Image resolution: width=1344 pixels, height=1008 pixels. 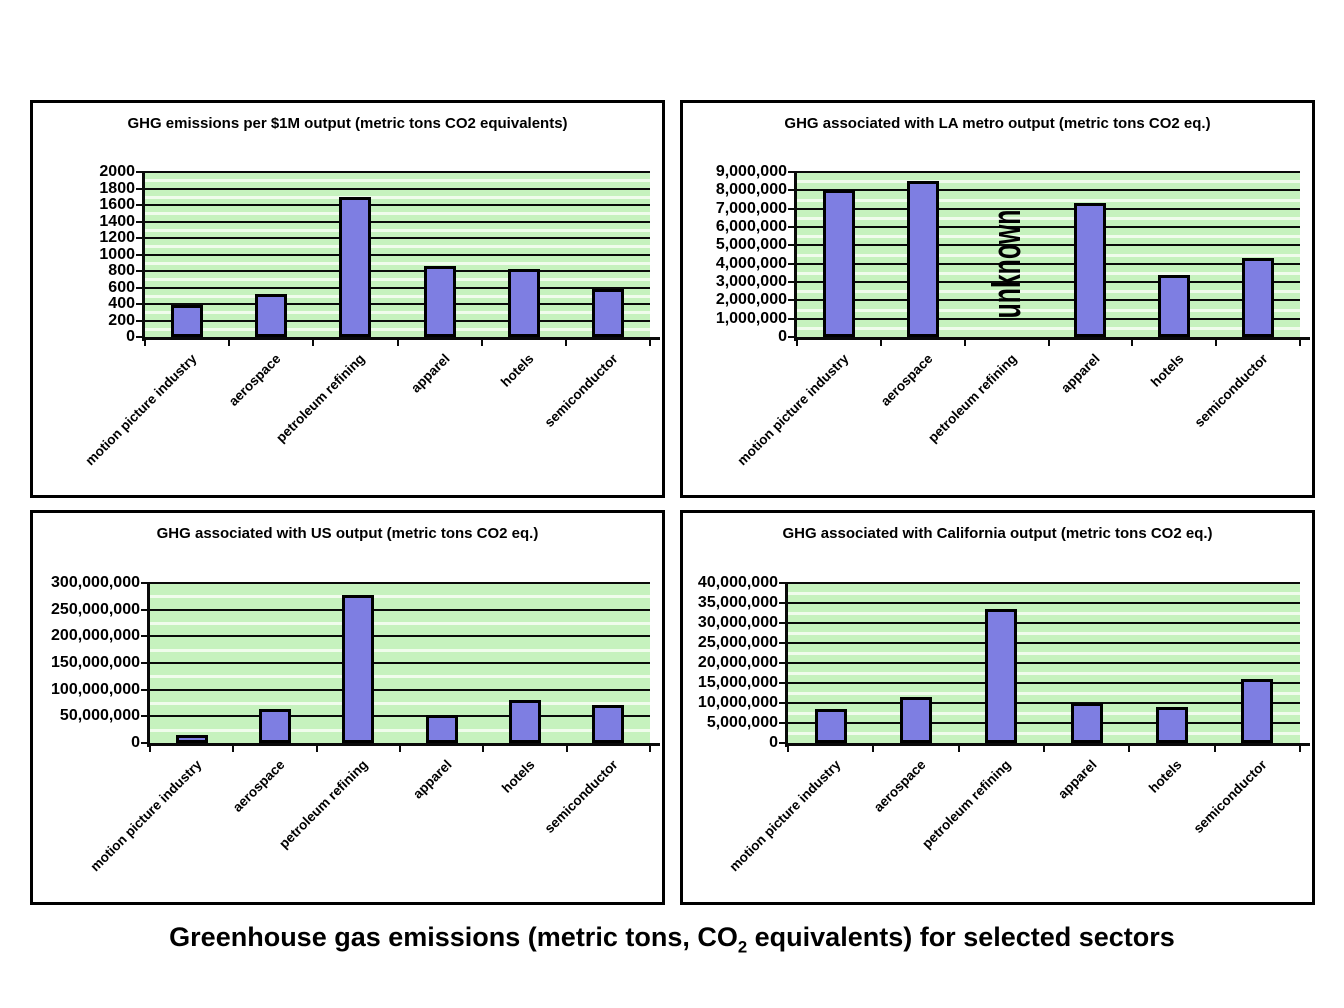 I want to click on y-tick-label: 200, so click(x=121, y=320).